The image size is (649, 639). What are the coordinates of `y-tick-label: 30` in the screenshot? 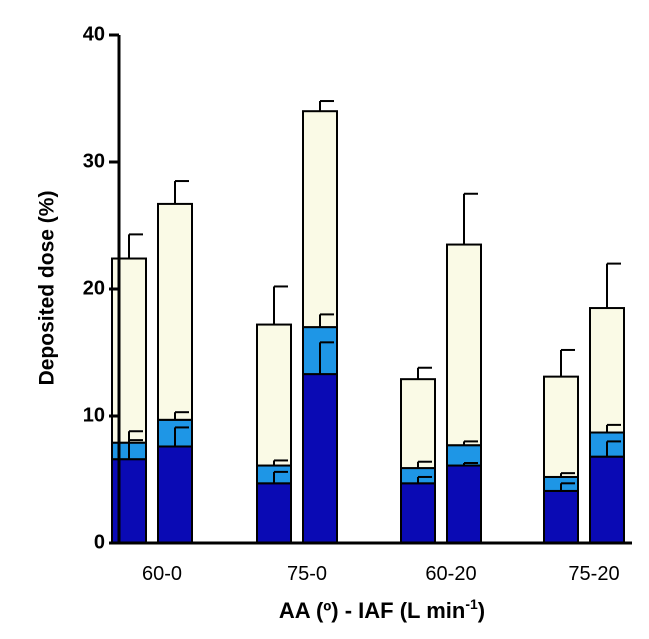 It's located at (94, 161).